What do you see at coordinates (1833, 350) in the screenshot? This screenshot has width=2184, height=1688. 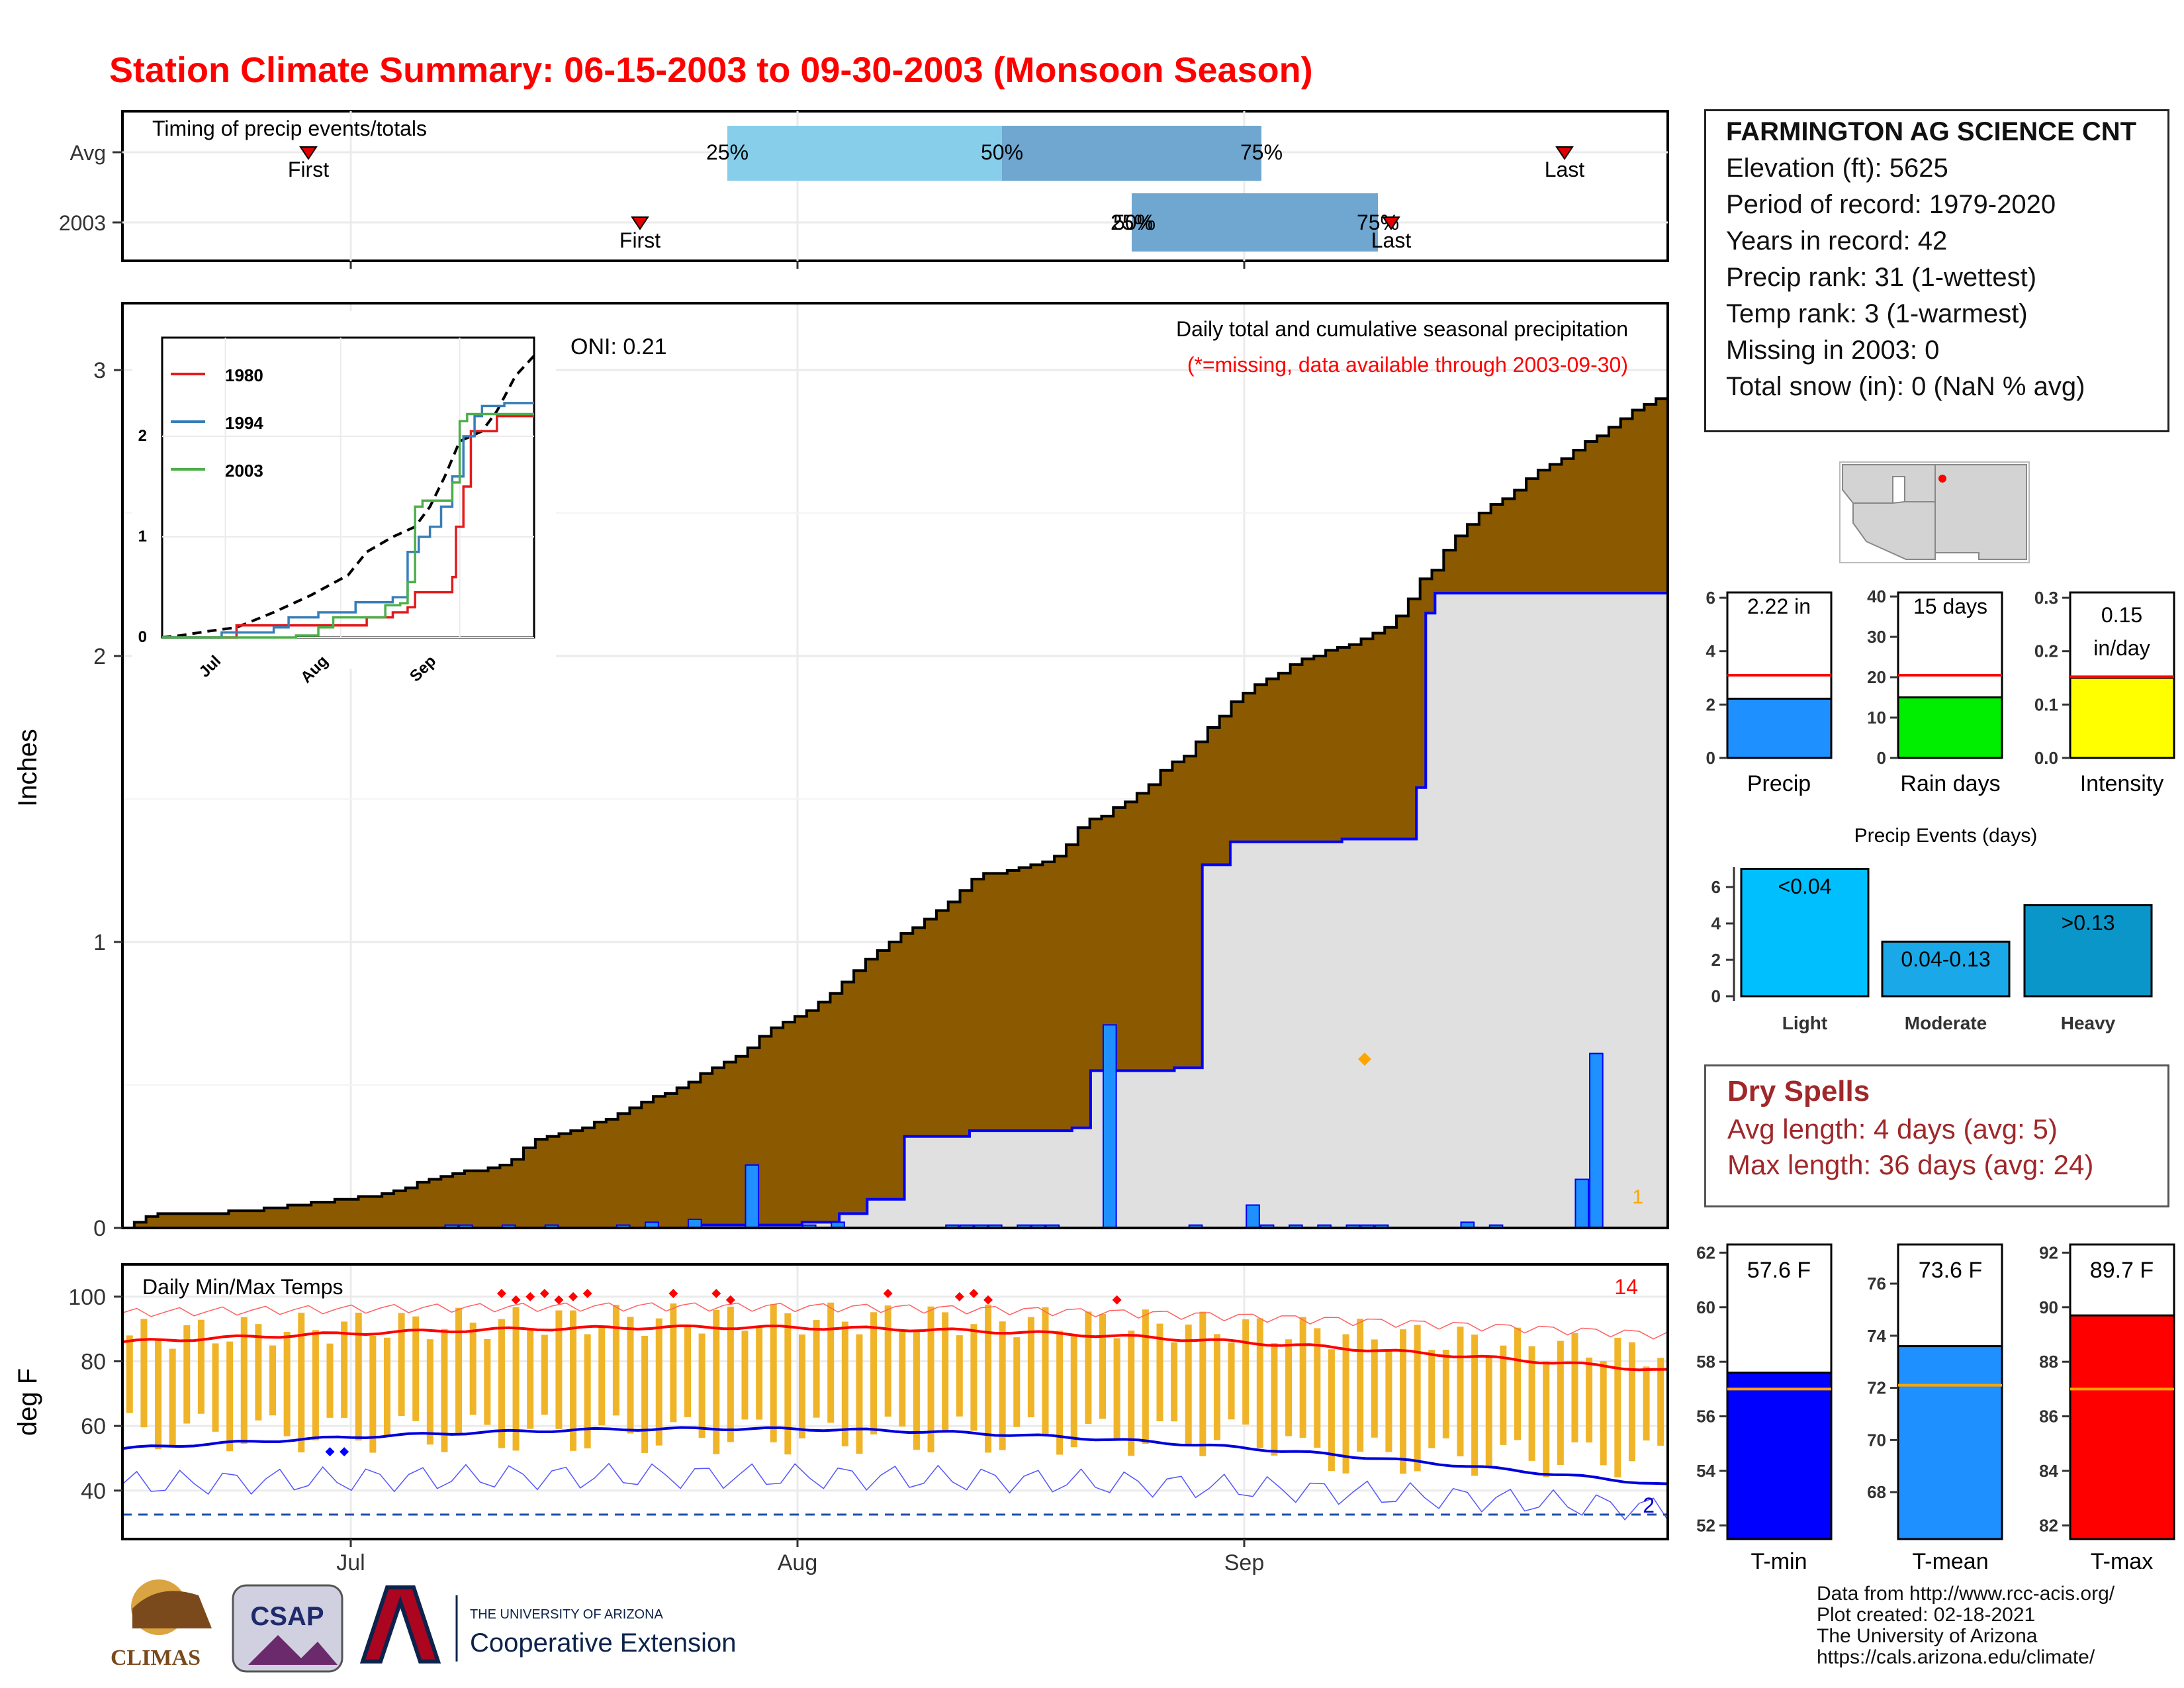 I see `station-missing: Missing in 2003: 0` at bounding box center [1833, 350].